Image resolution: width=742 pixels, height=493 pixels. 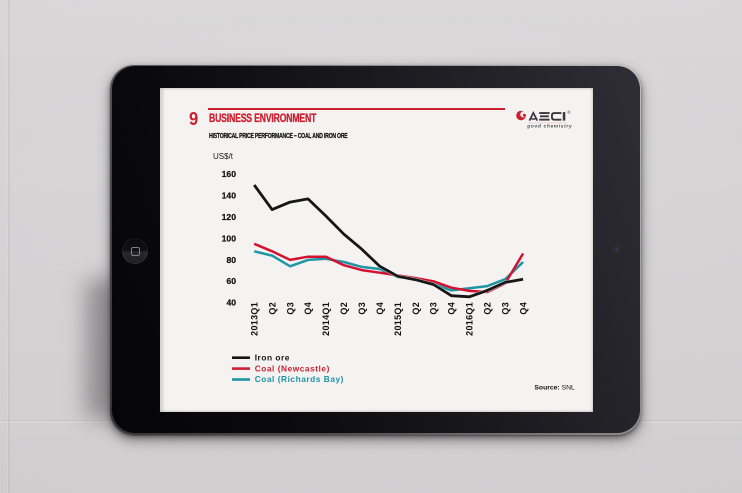 What do you see at coordinates (254, 319) in the screenshot?
I see `svg-text: 2013Q1` at bounding box center [254, 319].